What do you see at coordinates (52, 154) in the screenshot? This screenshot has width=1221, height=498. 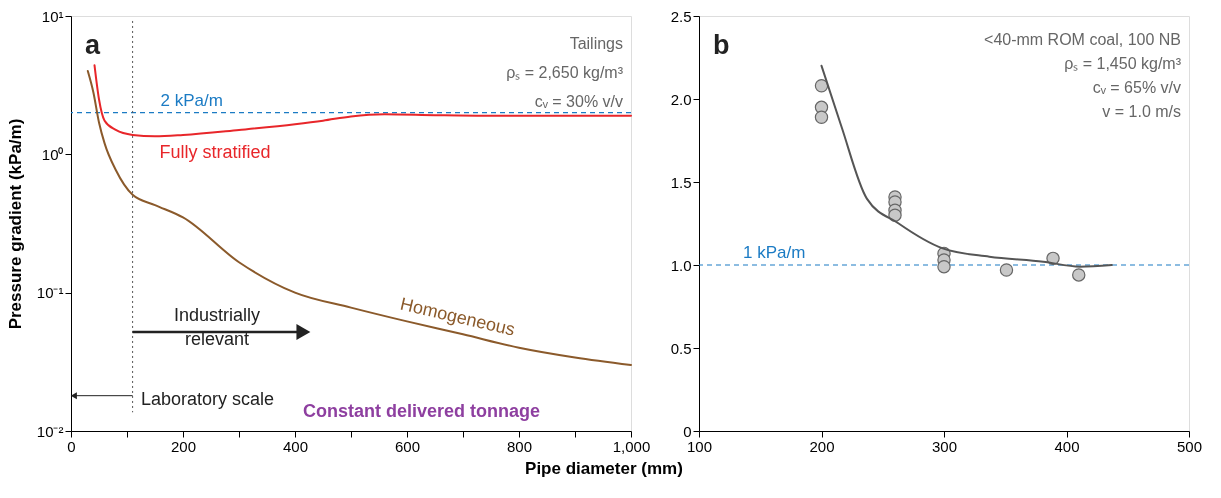 I see `y-tick-label: 10⁰` at bounding box center [52, 154].